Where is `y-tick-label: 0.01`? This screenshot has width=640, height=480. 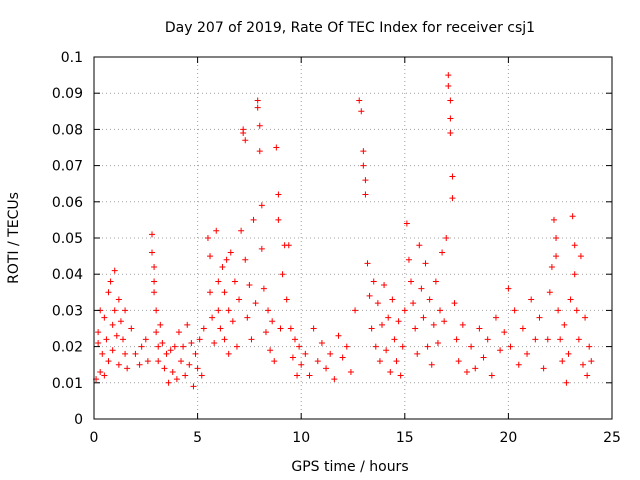
y-tick-label: 0.01 is located at coordinates (67, 384).